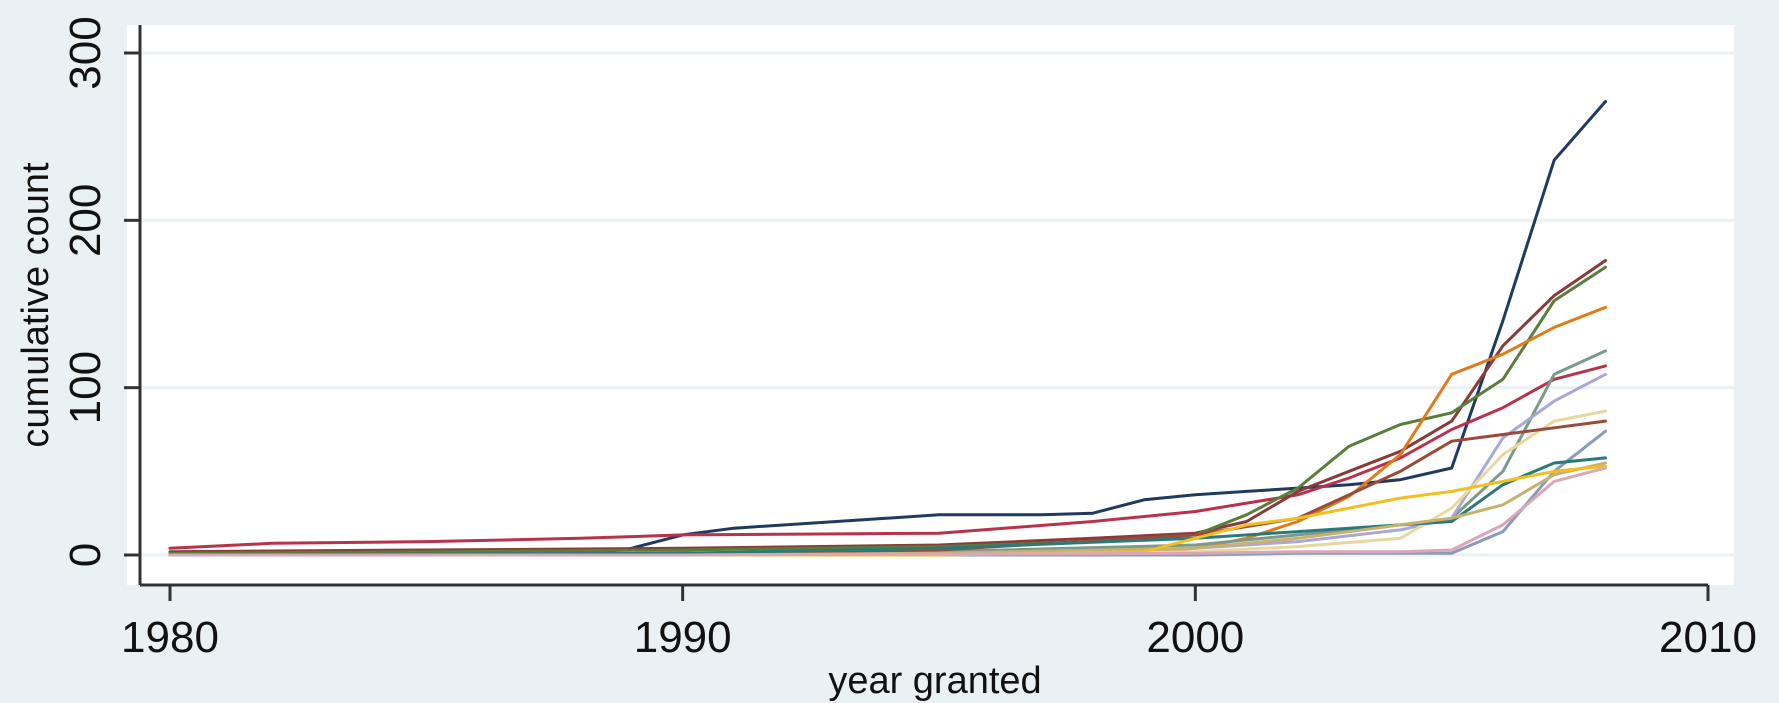 The width and height of the screenshot is (1779, 703). What do you see at coordinates (939, 623) in the screenshot?
I see `x-ticks: 1980 1990 2000 2010` at bounding box center [939, 623].